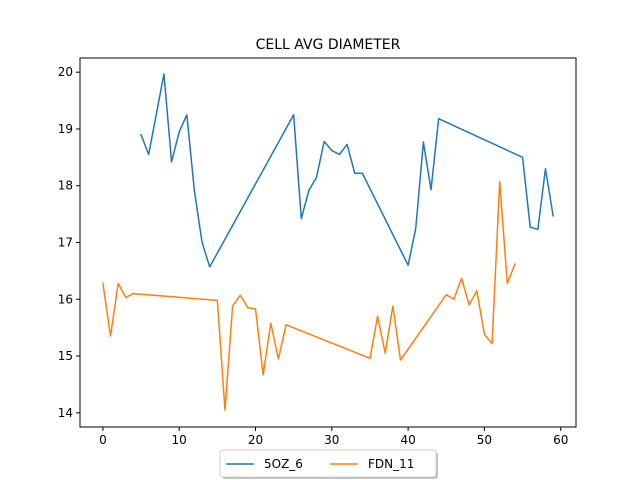 This screenshot has height=480, width=640. What do you see at coordinates (560, 440) in the screenshot?
I see `x-tick-label: 60` at bounding box center [560, 440].